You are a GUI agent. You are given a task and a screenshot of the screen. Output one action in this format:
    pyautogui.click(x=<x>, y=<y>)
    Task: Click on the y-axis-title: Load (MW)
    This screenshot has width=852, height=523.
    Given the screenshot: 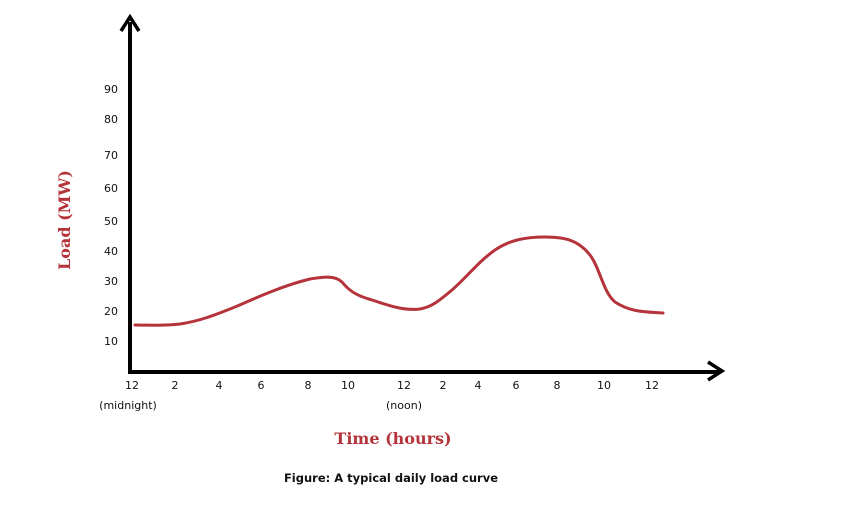 What is the action you would take?
    pyautogui.click(x=64, y=220)
    